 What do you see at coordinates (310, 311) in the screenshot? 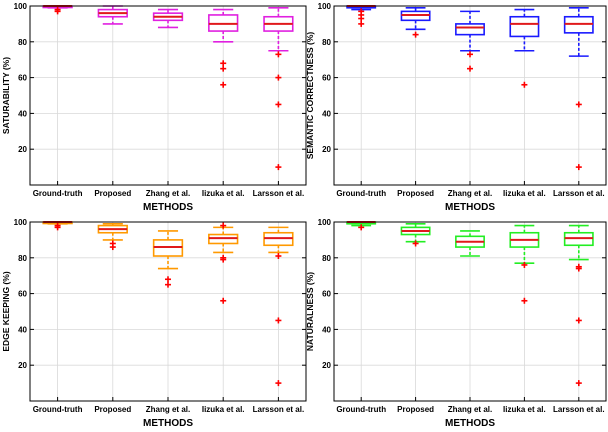
I see `y-axis-label: NATURALNESS (%)` at bounding box center [310, 311].